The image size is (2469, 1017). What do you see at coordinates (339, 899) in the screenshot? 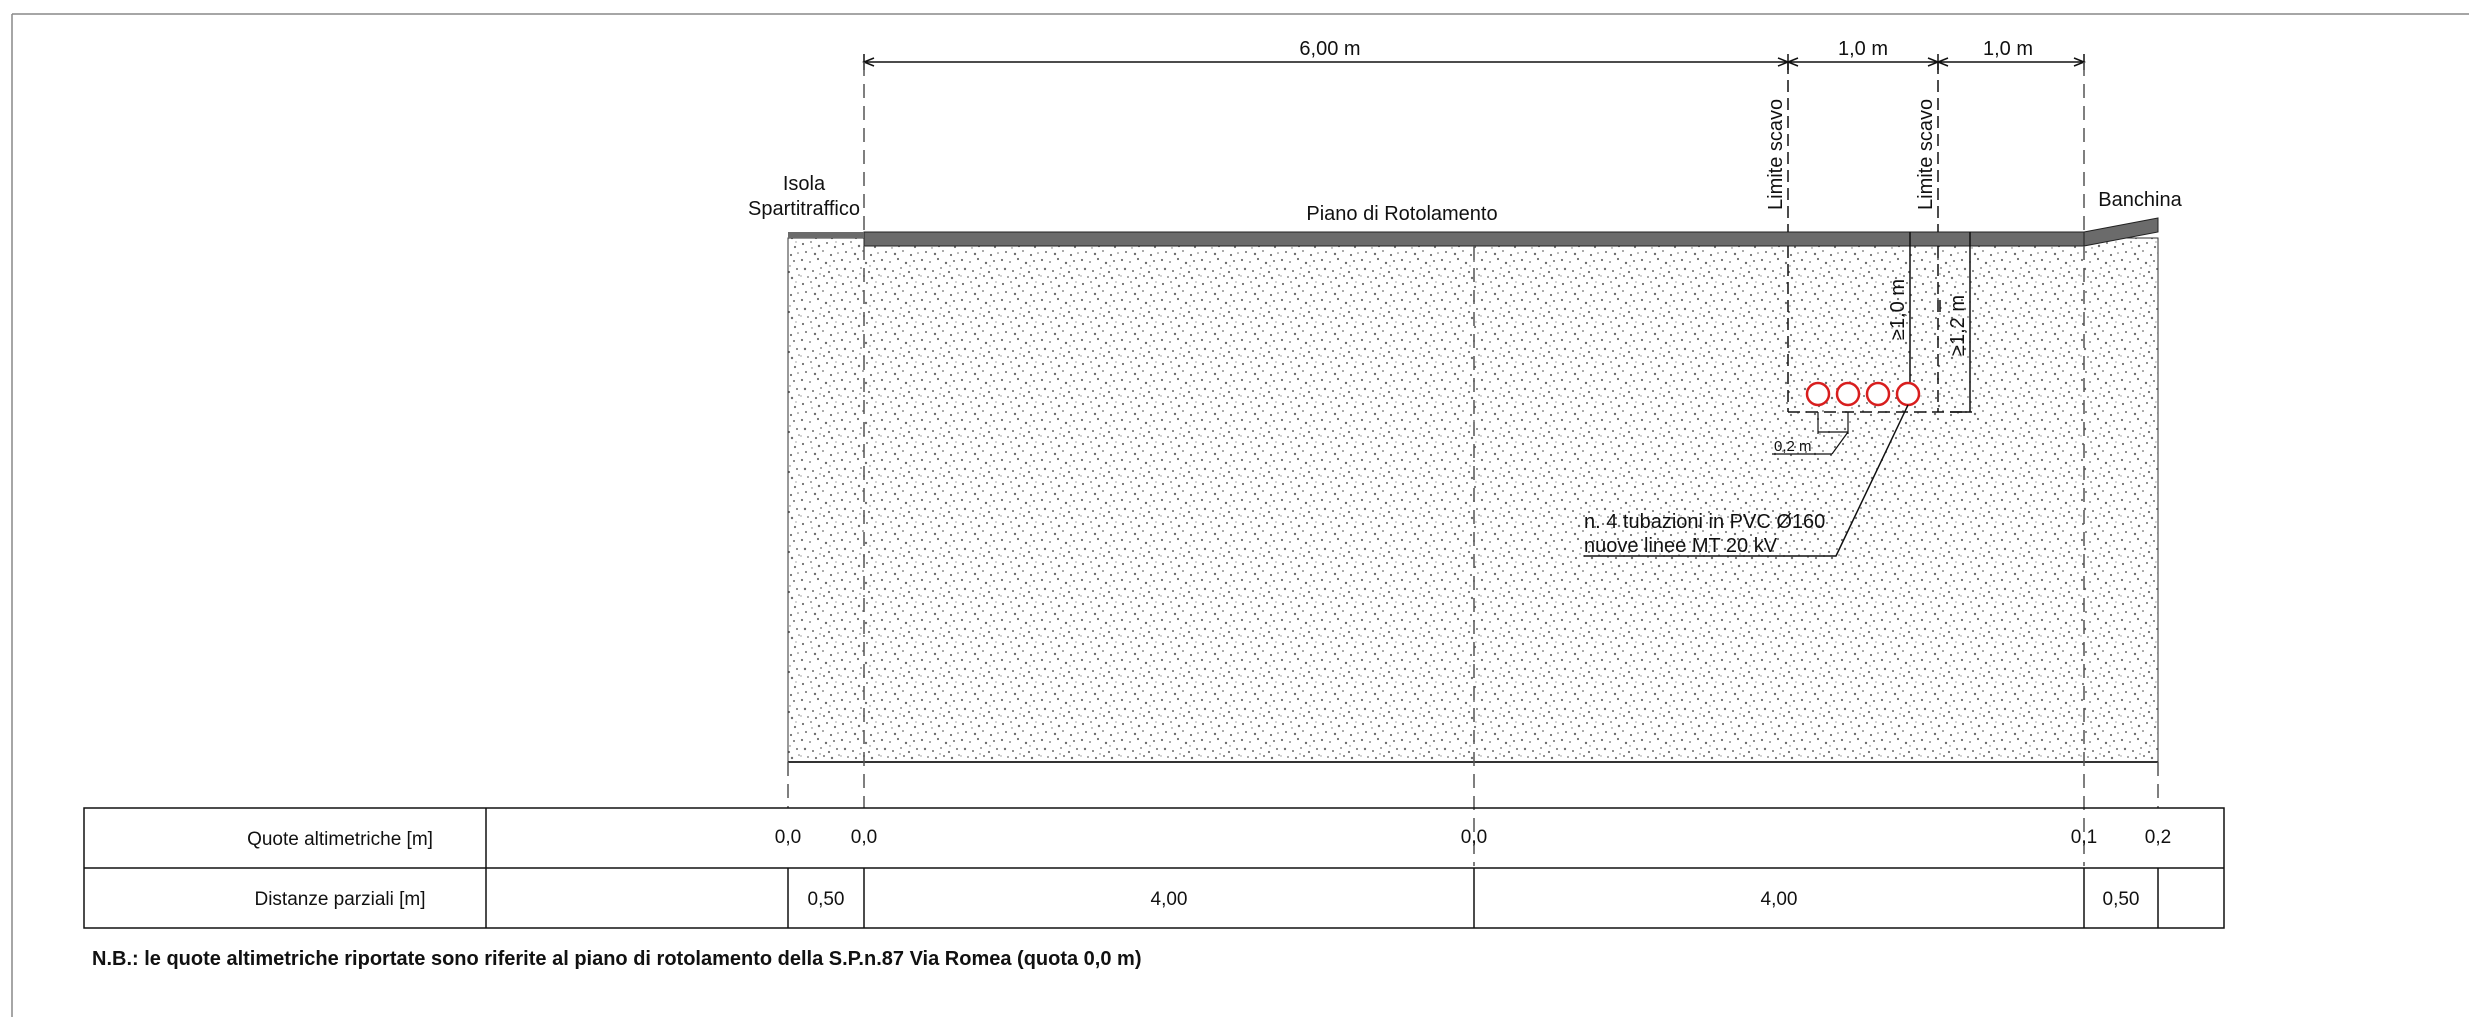
I see `table-row-distances-label: Distanze parziali [m]` at bounding box center [339, 899].